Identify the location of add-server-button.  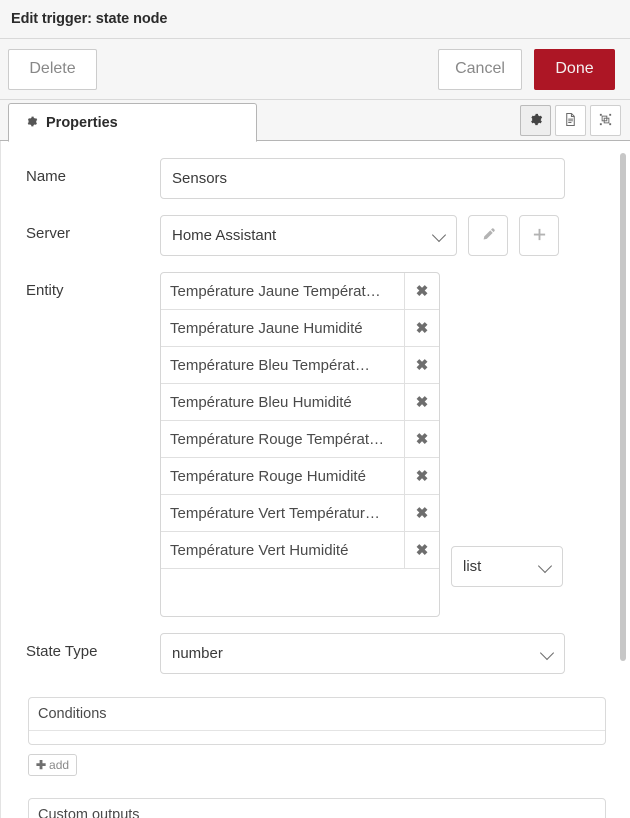
(539, 235).